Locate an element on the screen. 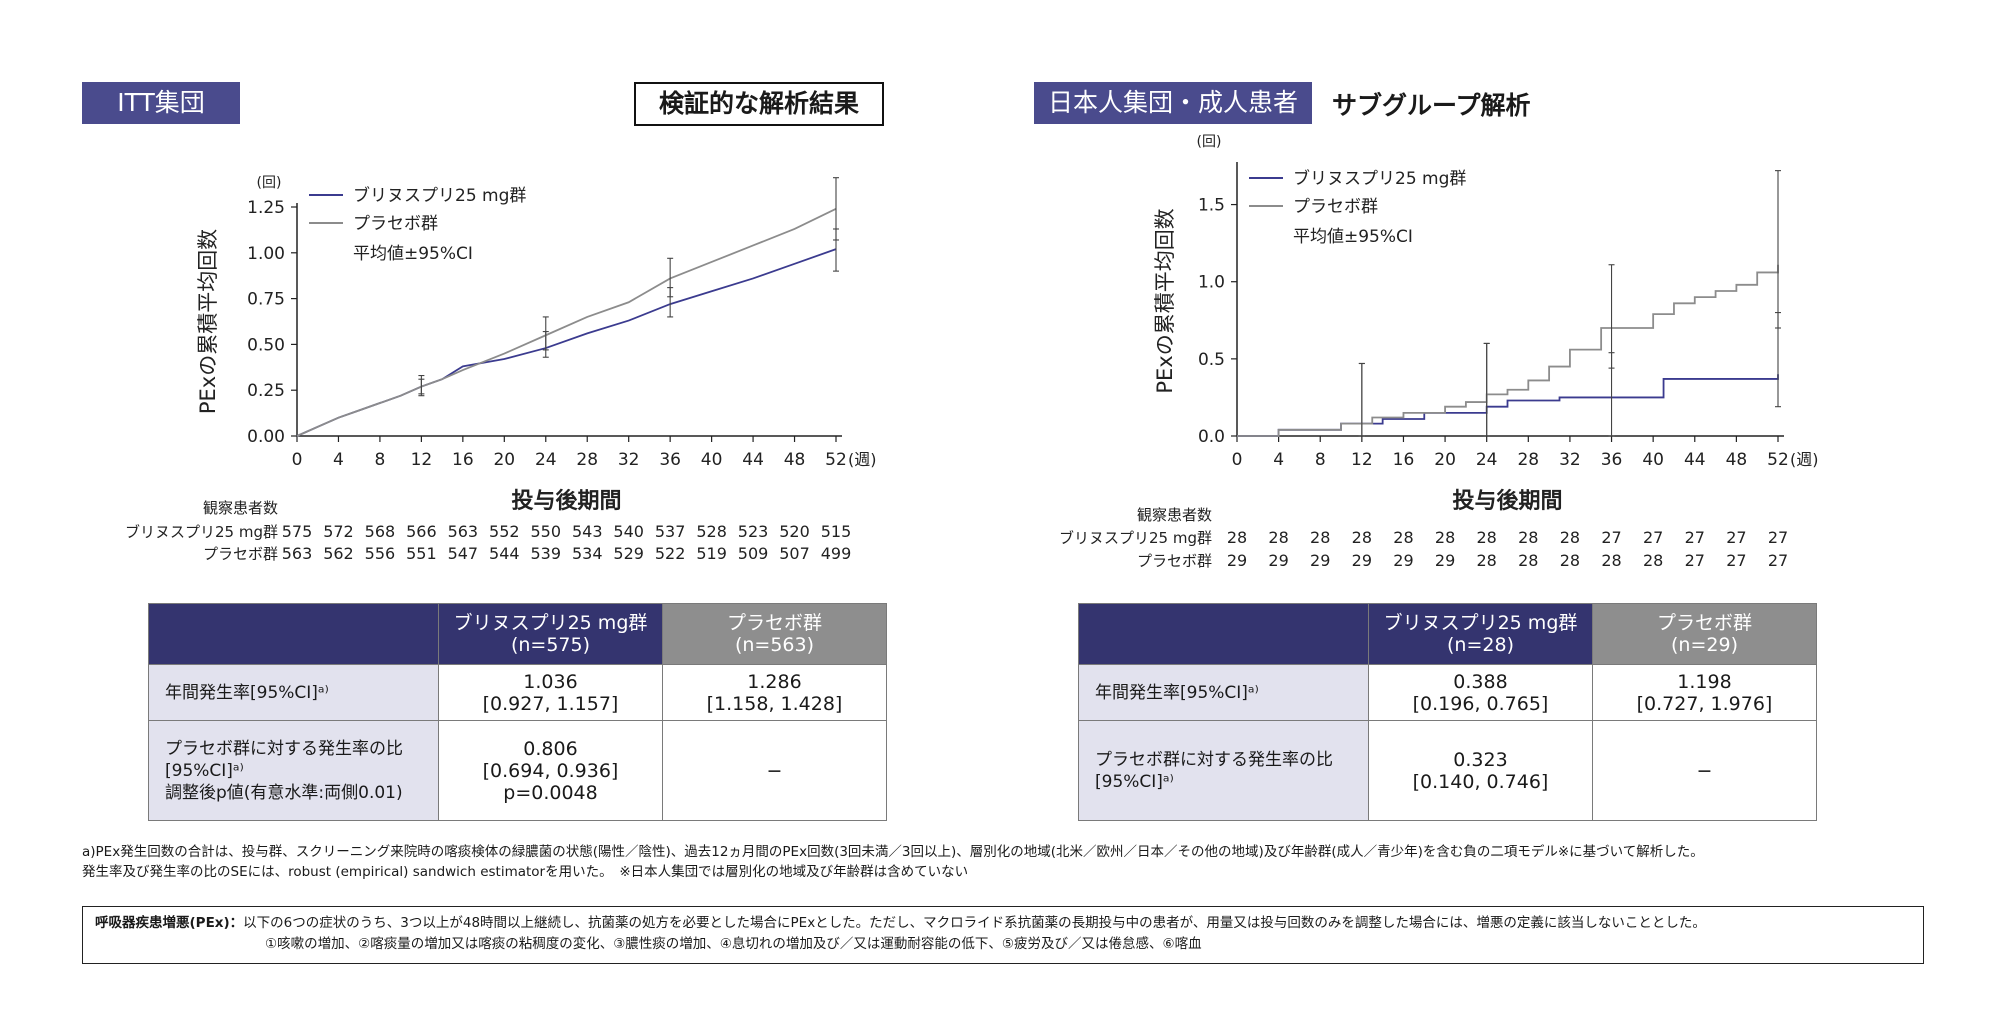 Image resolution: width=2000 pixels, height=1020 pixels. y-axis-title: PExの累積平均回数 is located at coordinates (208, 321).